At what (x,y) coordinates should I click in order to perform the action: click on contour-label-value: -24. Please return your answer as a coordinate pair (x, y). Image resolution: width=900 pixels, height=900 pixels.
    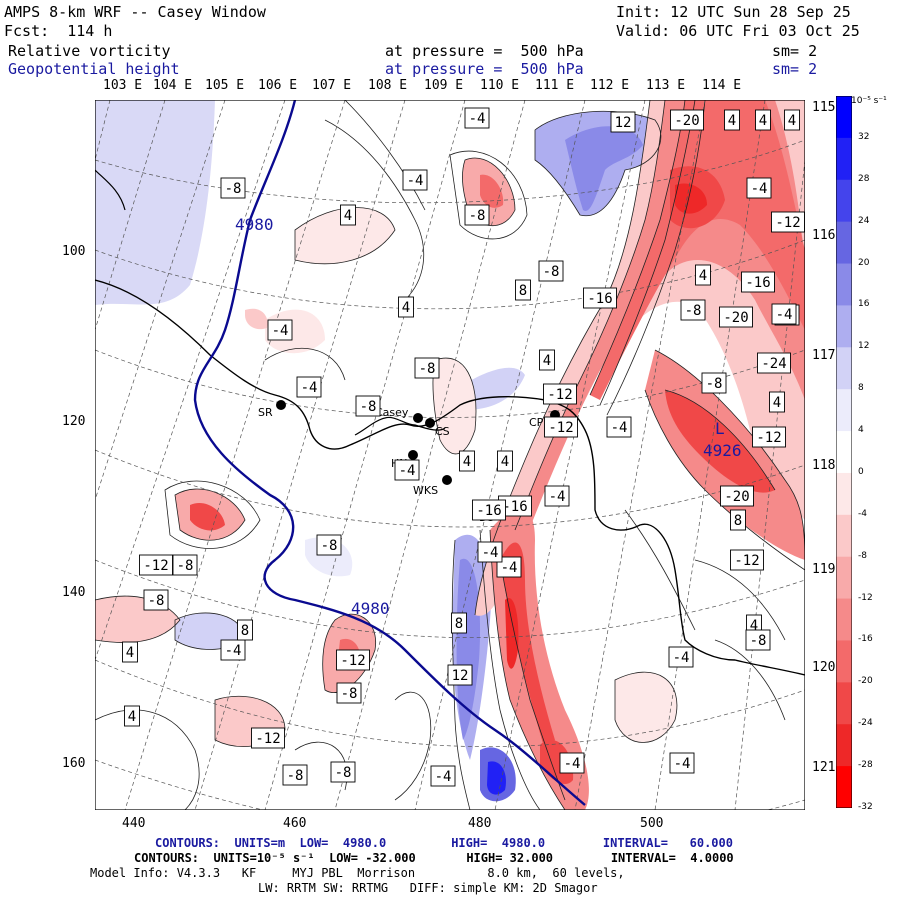
    Looking at the image, I should click on (773, 364).